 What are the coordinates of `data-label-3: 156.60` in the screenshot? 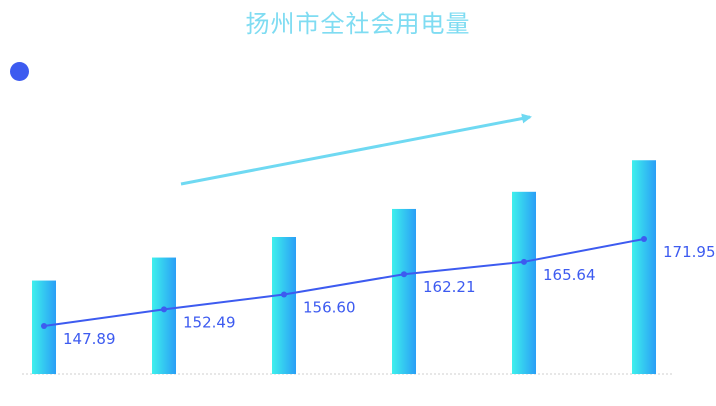 It's located at (329, 308).